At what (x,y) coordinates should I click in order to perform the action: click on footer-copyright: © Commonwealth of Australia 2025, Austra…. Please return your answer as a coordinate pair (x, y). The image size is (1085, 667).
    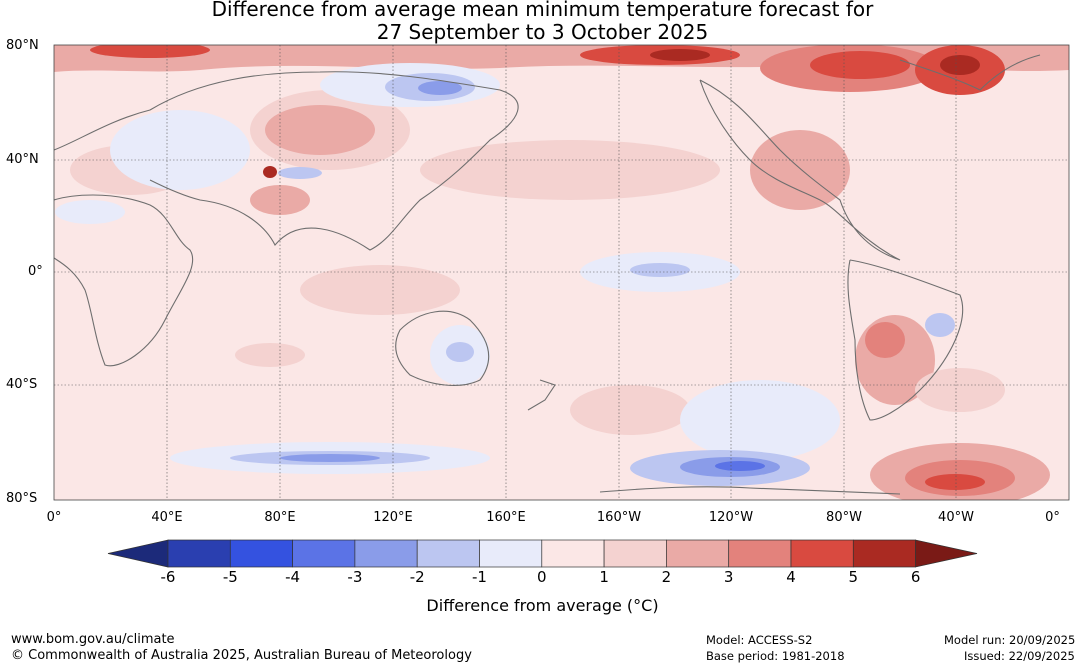
    Looking at the image, I should click on (241, 655).